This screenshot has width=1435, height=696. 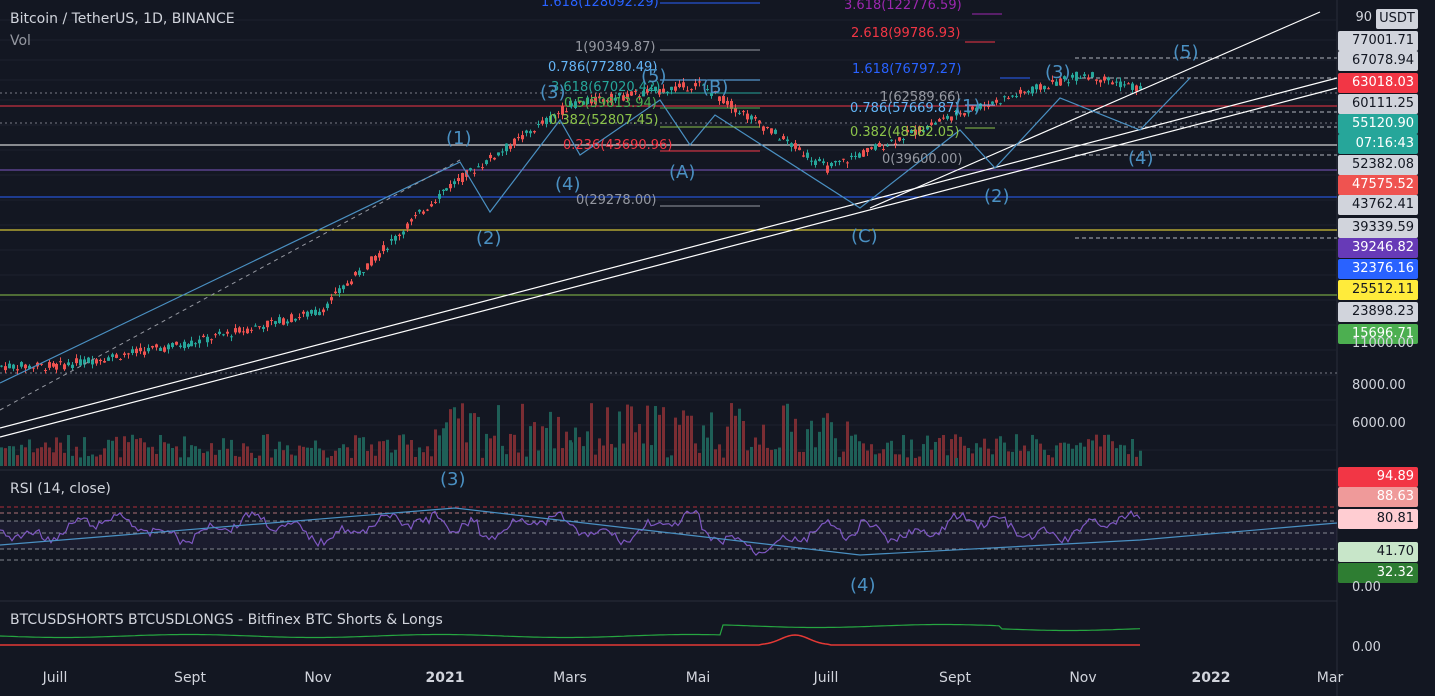 What do you see at coordinates (1378, 104) in the screenshot?
I see `price-level-badge: 60111.25` at bounding box center [1378, 104].